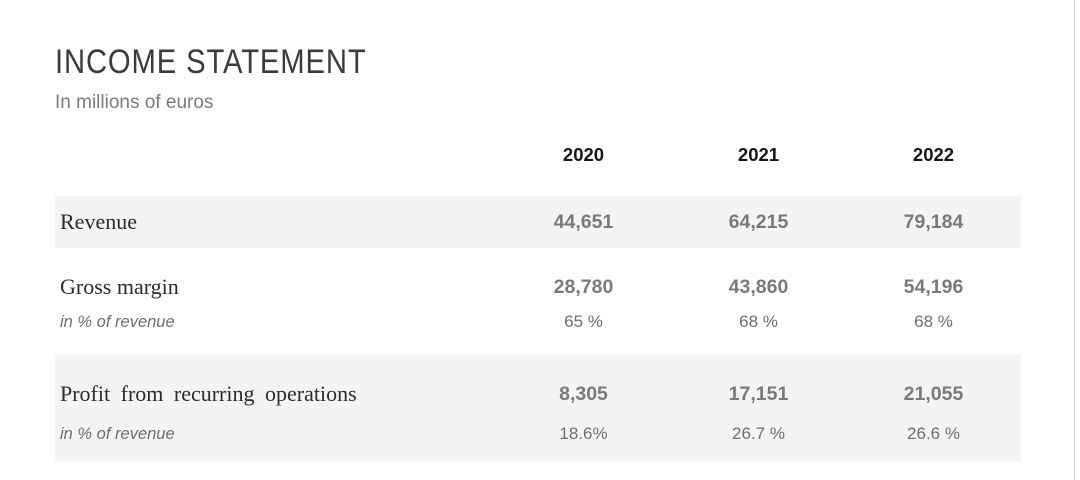 The height and width of the screenshot is (480, 1080). What do you see at coordinates (583, 154) in the screenshot?
I see `year-header-2020: 2020` at bounding box center [583, 154].